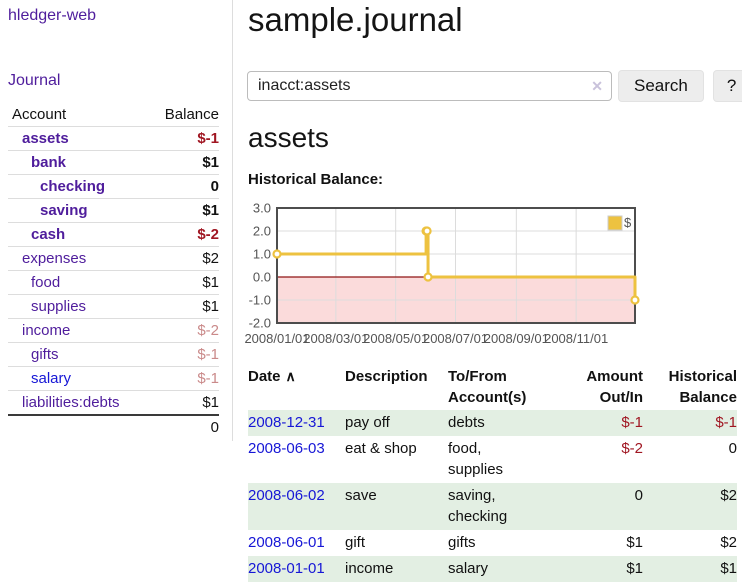 This screenshot has width=742, height=582. What do you see at coordinates (262, 208) in the screenshot?
I see `y-tick-label: 3.0` at bounding box center [262, 208].